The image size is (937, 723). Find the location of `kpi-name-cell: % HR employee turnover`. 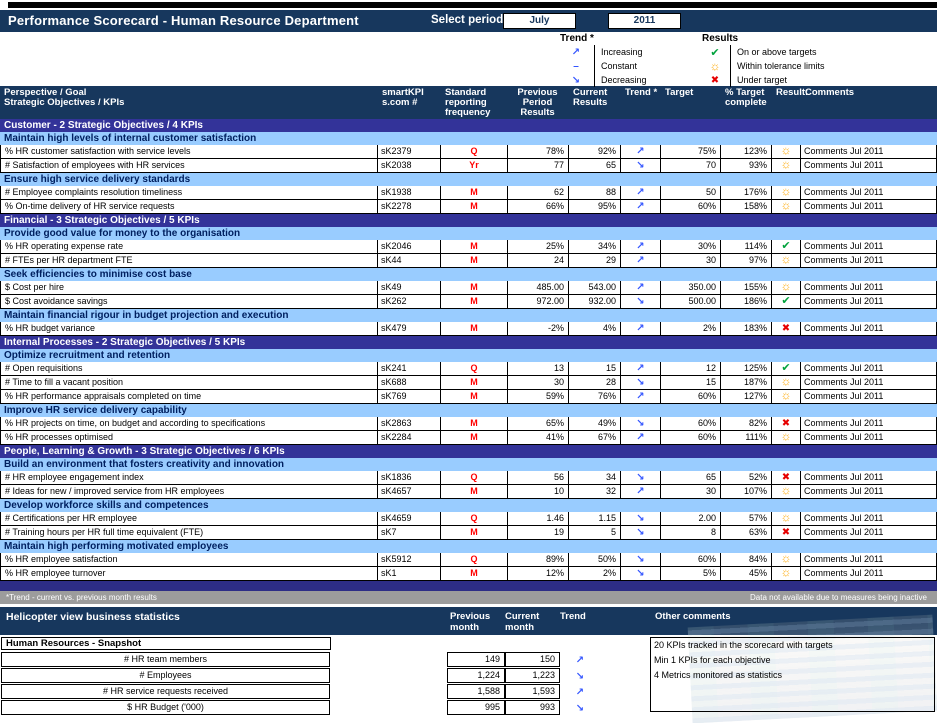

kpi-name-cell: % HR employee turnover is located at coordinates (189, 573).